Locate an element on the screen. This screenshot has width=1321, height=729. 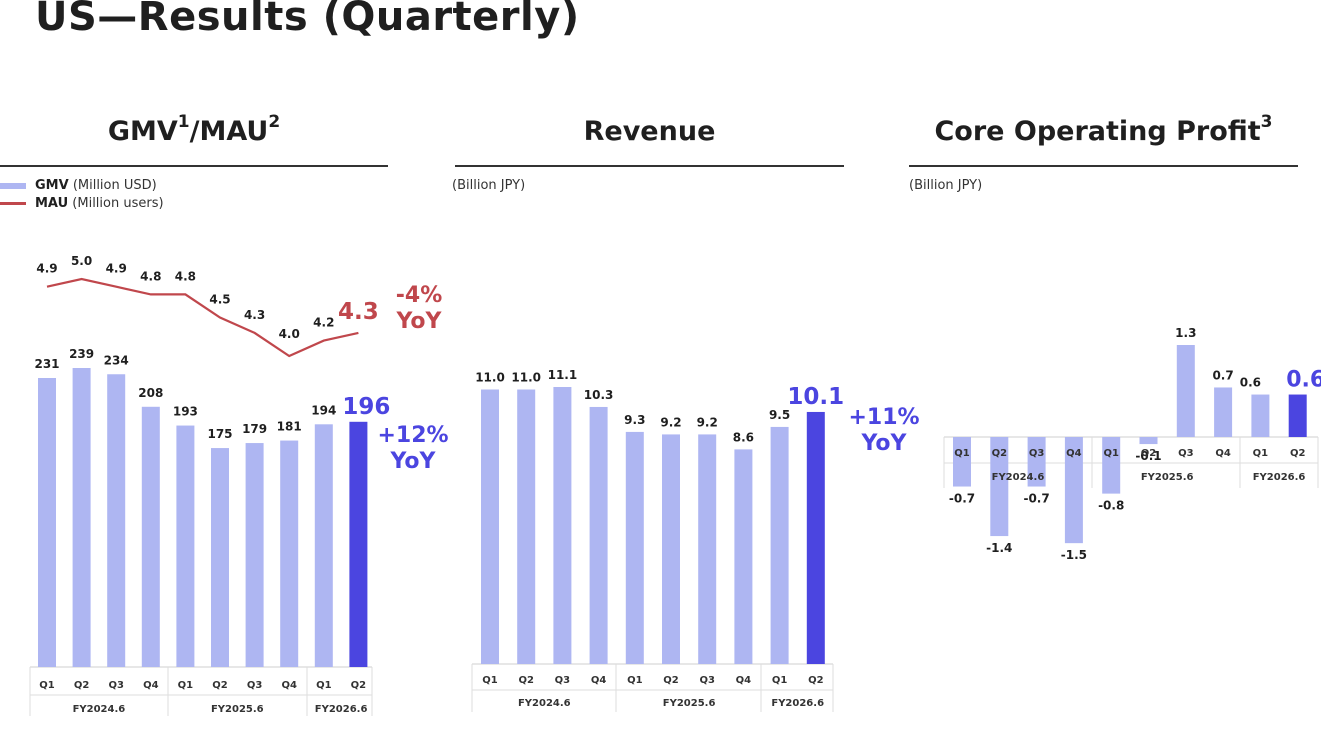
profit-tick-label: Q1 is located at coordinates (962, 453).